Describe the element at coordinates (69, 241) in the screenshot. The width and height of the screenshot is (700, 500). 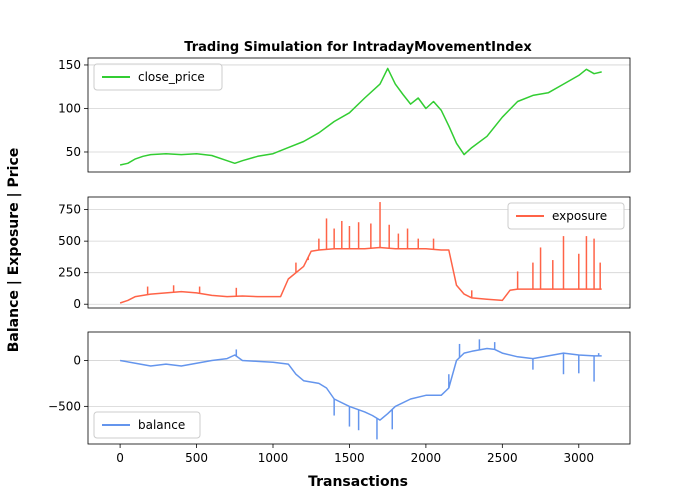
I see `exposure-y-tick-label: 500` at that location.